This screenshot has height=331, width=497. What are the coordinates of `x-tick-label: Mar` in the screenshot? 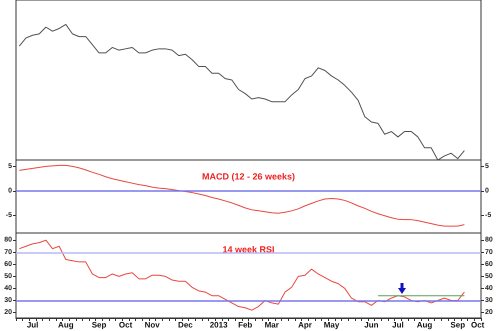 It's located at (271, 325).